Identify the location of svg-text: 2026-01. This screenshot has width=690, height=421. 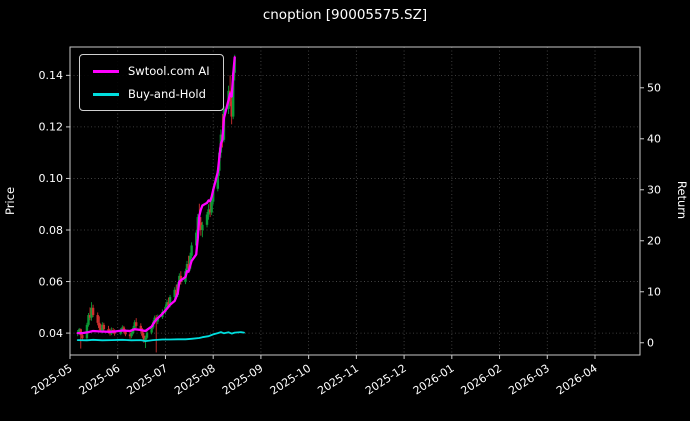
(434, 380).